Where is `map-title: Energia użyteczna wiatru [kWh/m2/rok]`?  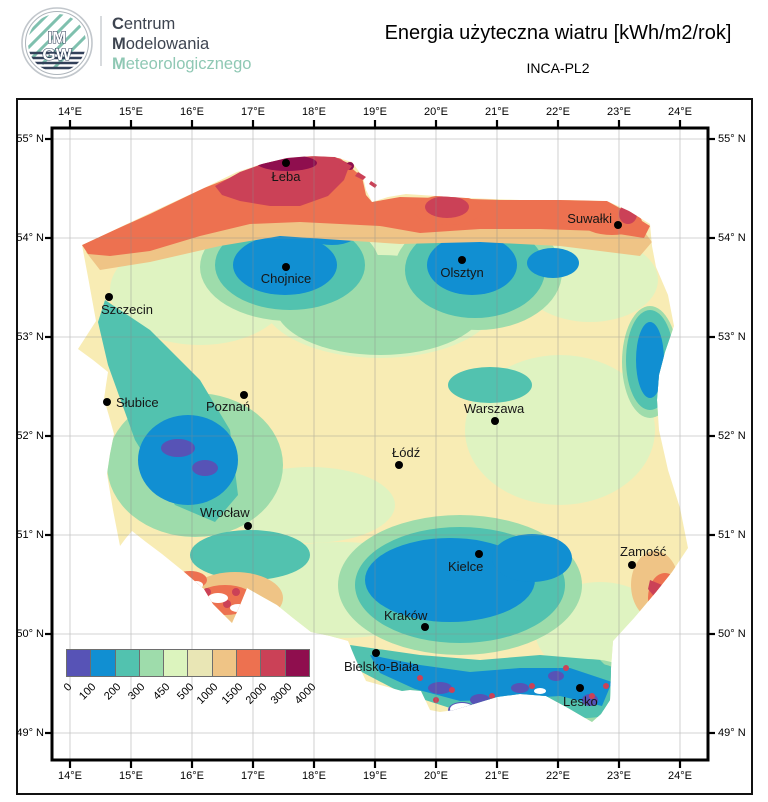 map-title: Energia użyteczna wiatru [kWh/m2/rok] is located at coordinates (558, 33).